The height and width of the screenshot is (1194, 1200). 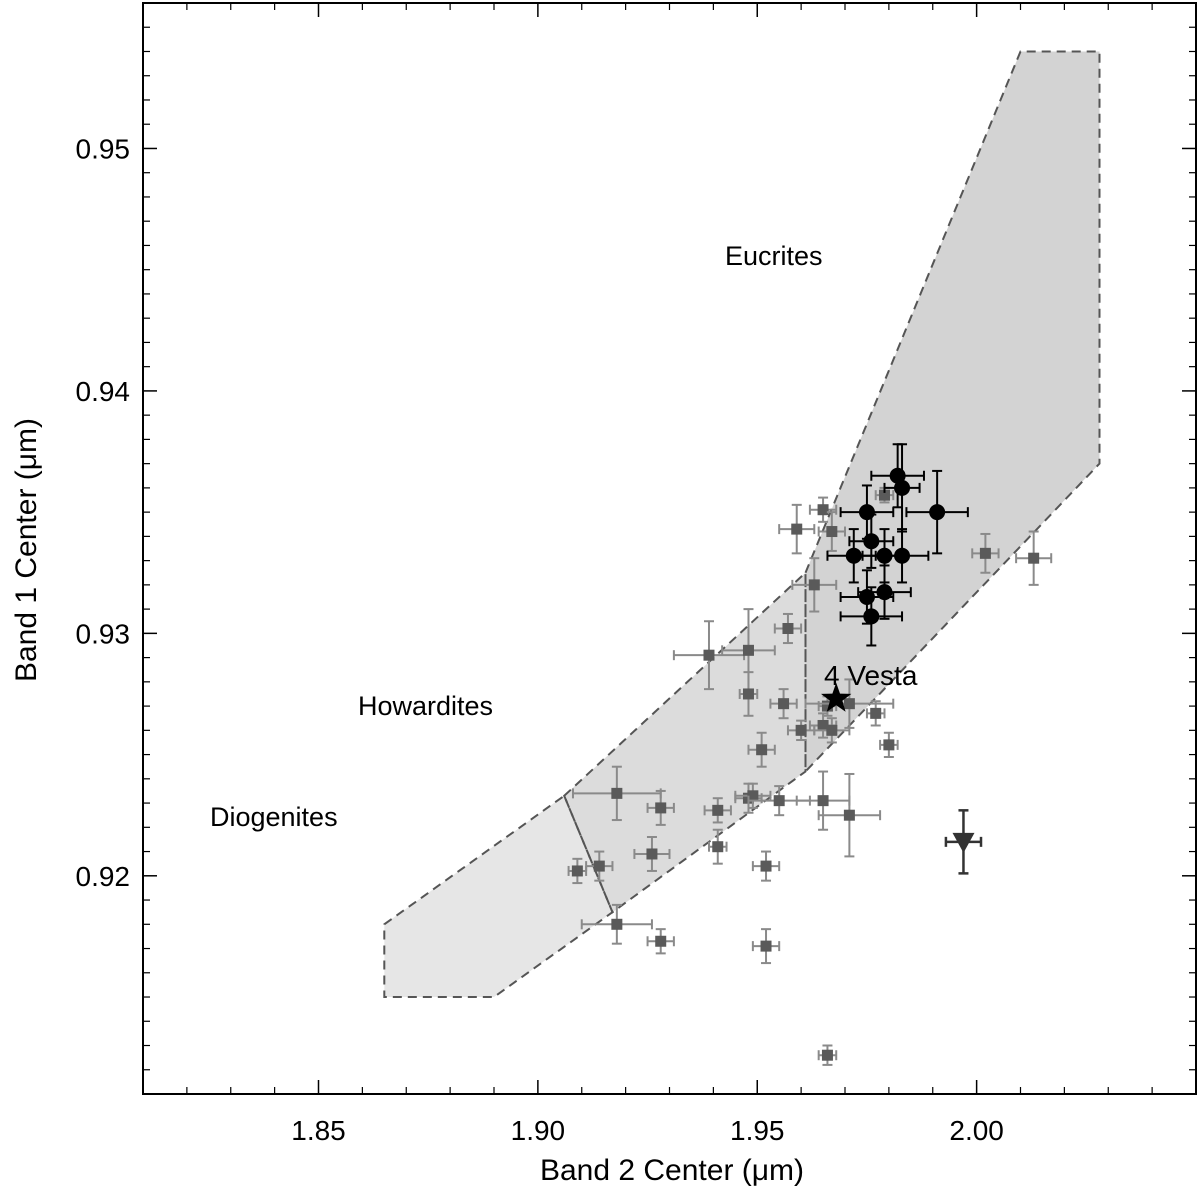 What do you see at coordinates (538, 1130) in the screenshot?
I see `x-tick-label: 1.90` at bounding box center [538, 1130].